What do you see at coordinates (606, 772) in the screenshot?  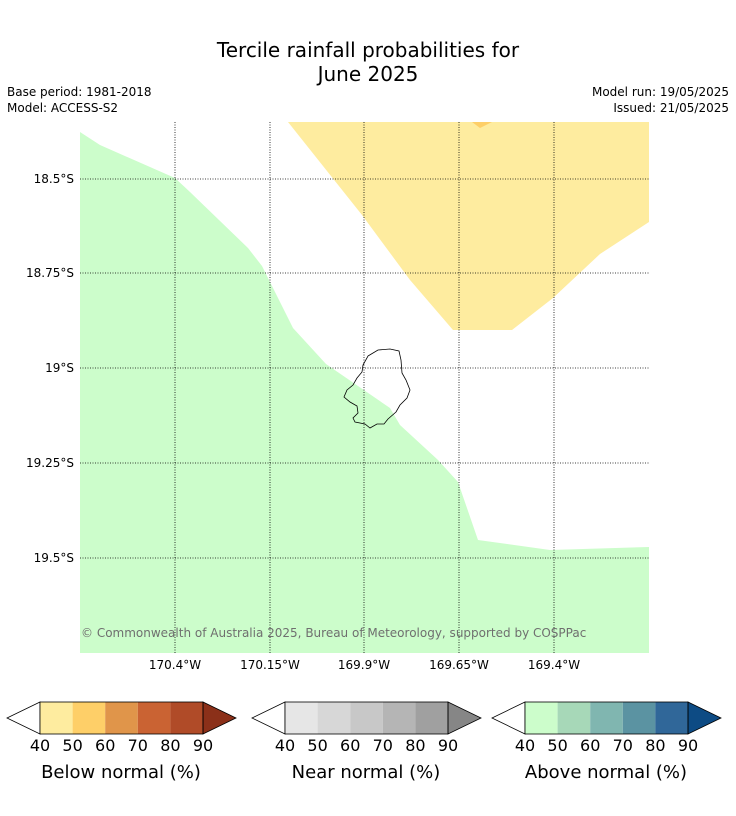 I see `colorbar-title: Above normal (%)` at bounding box center [606, 772].